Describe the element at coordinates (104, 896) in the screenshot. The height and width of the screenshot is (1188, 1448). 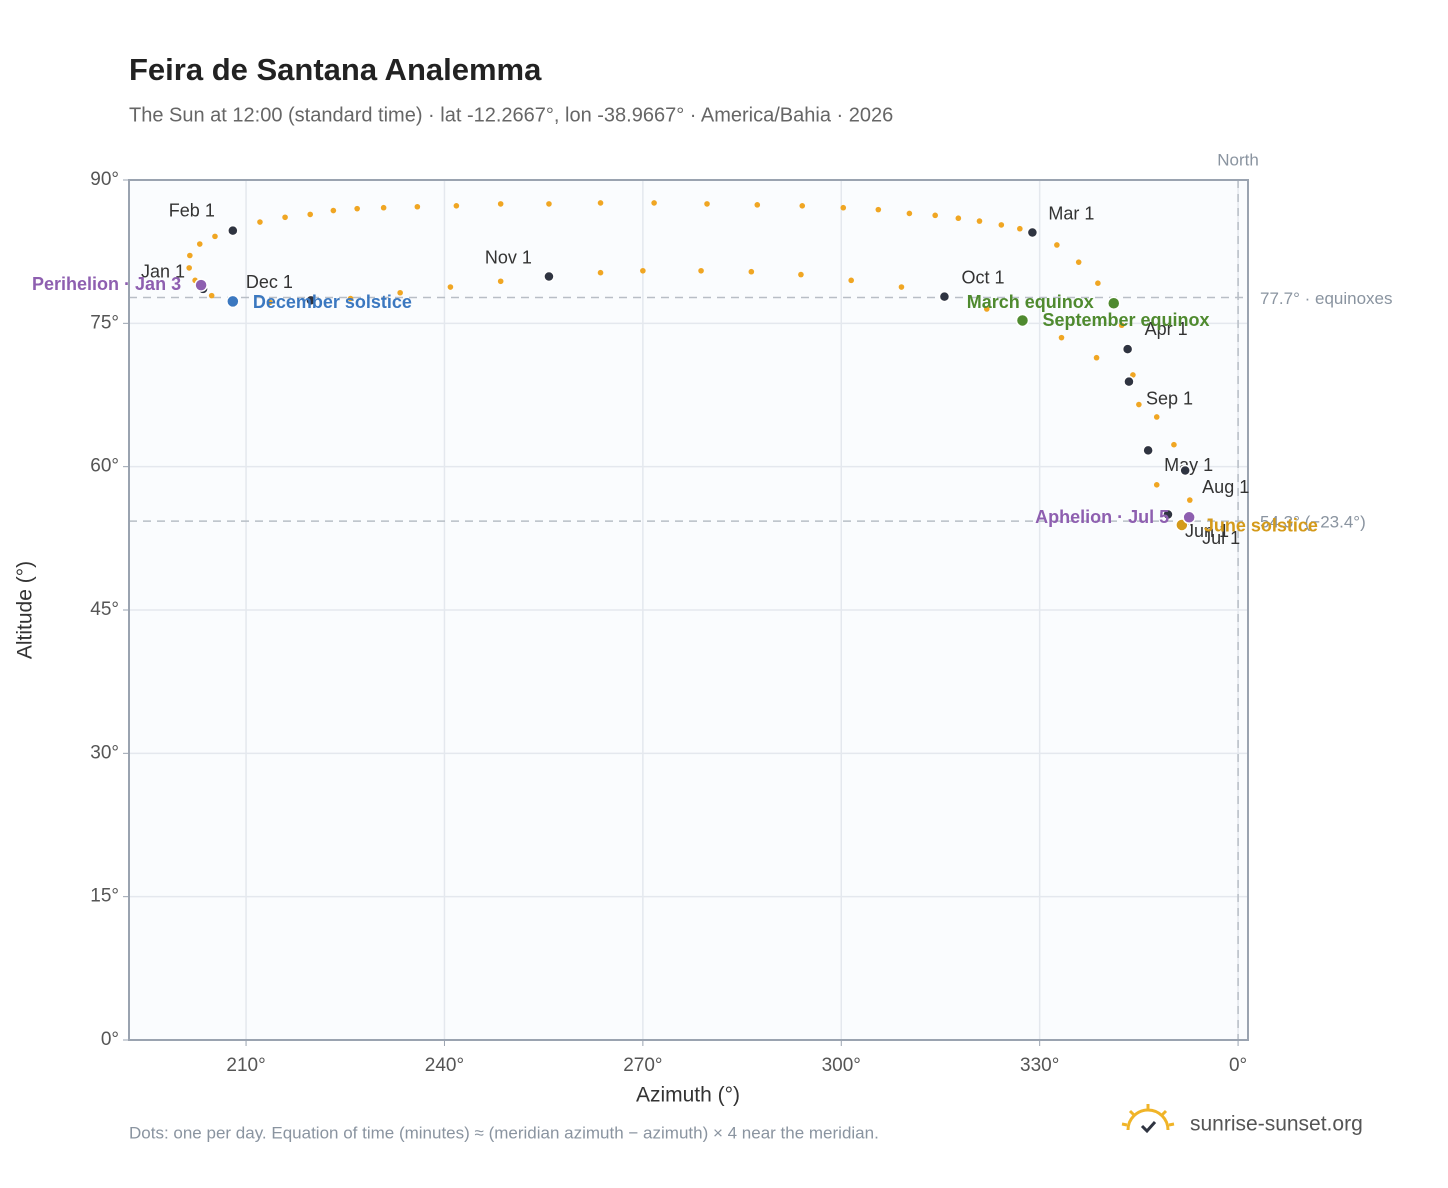
I see `y-tick-label: 15°` at that location.